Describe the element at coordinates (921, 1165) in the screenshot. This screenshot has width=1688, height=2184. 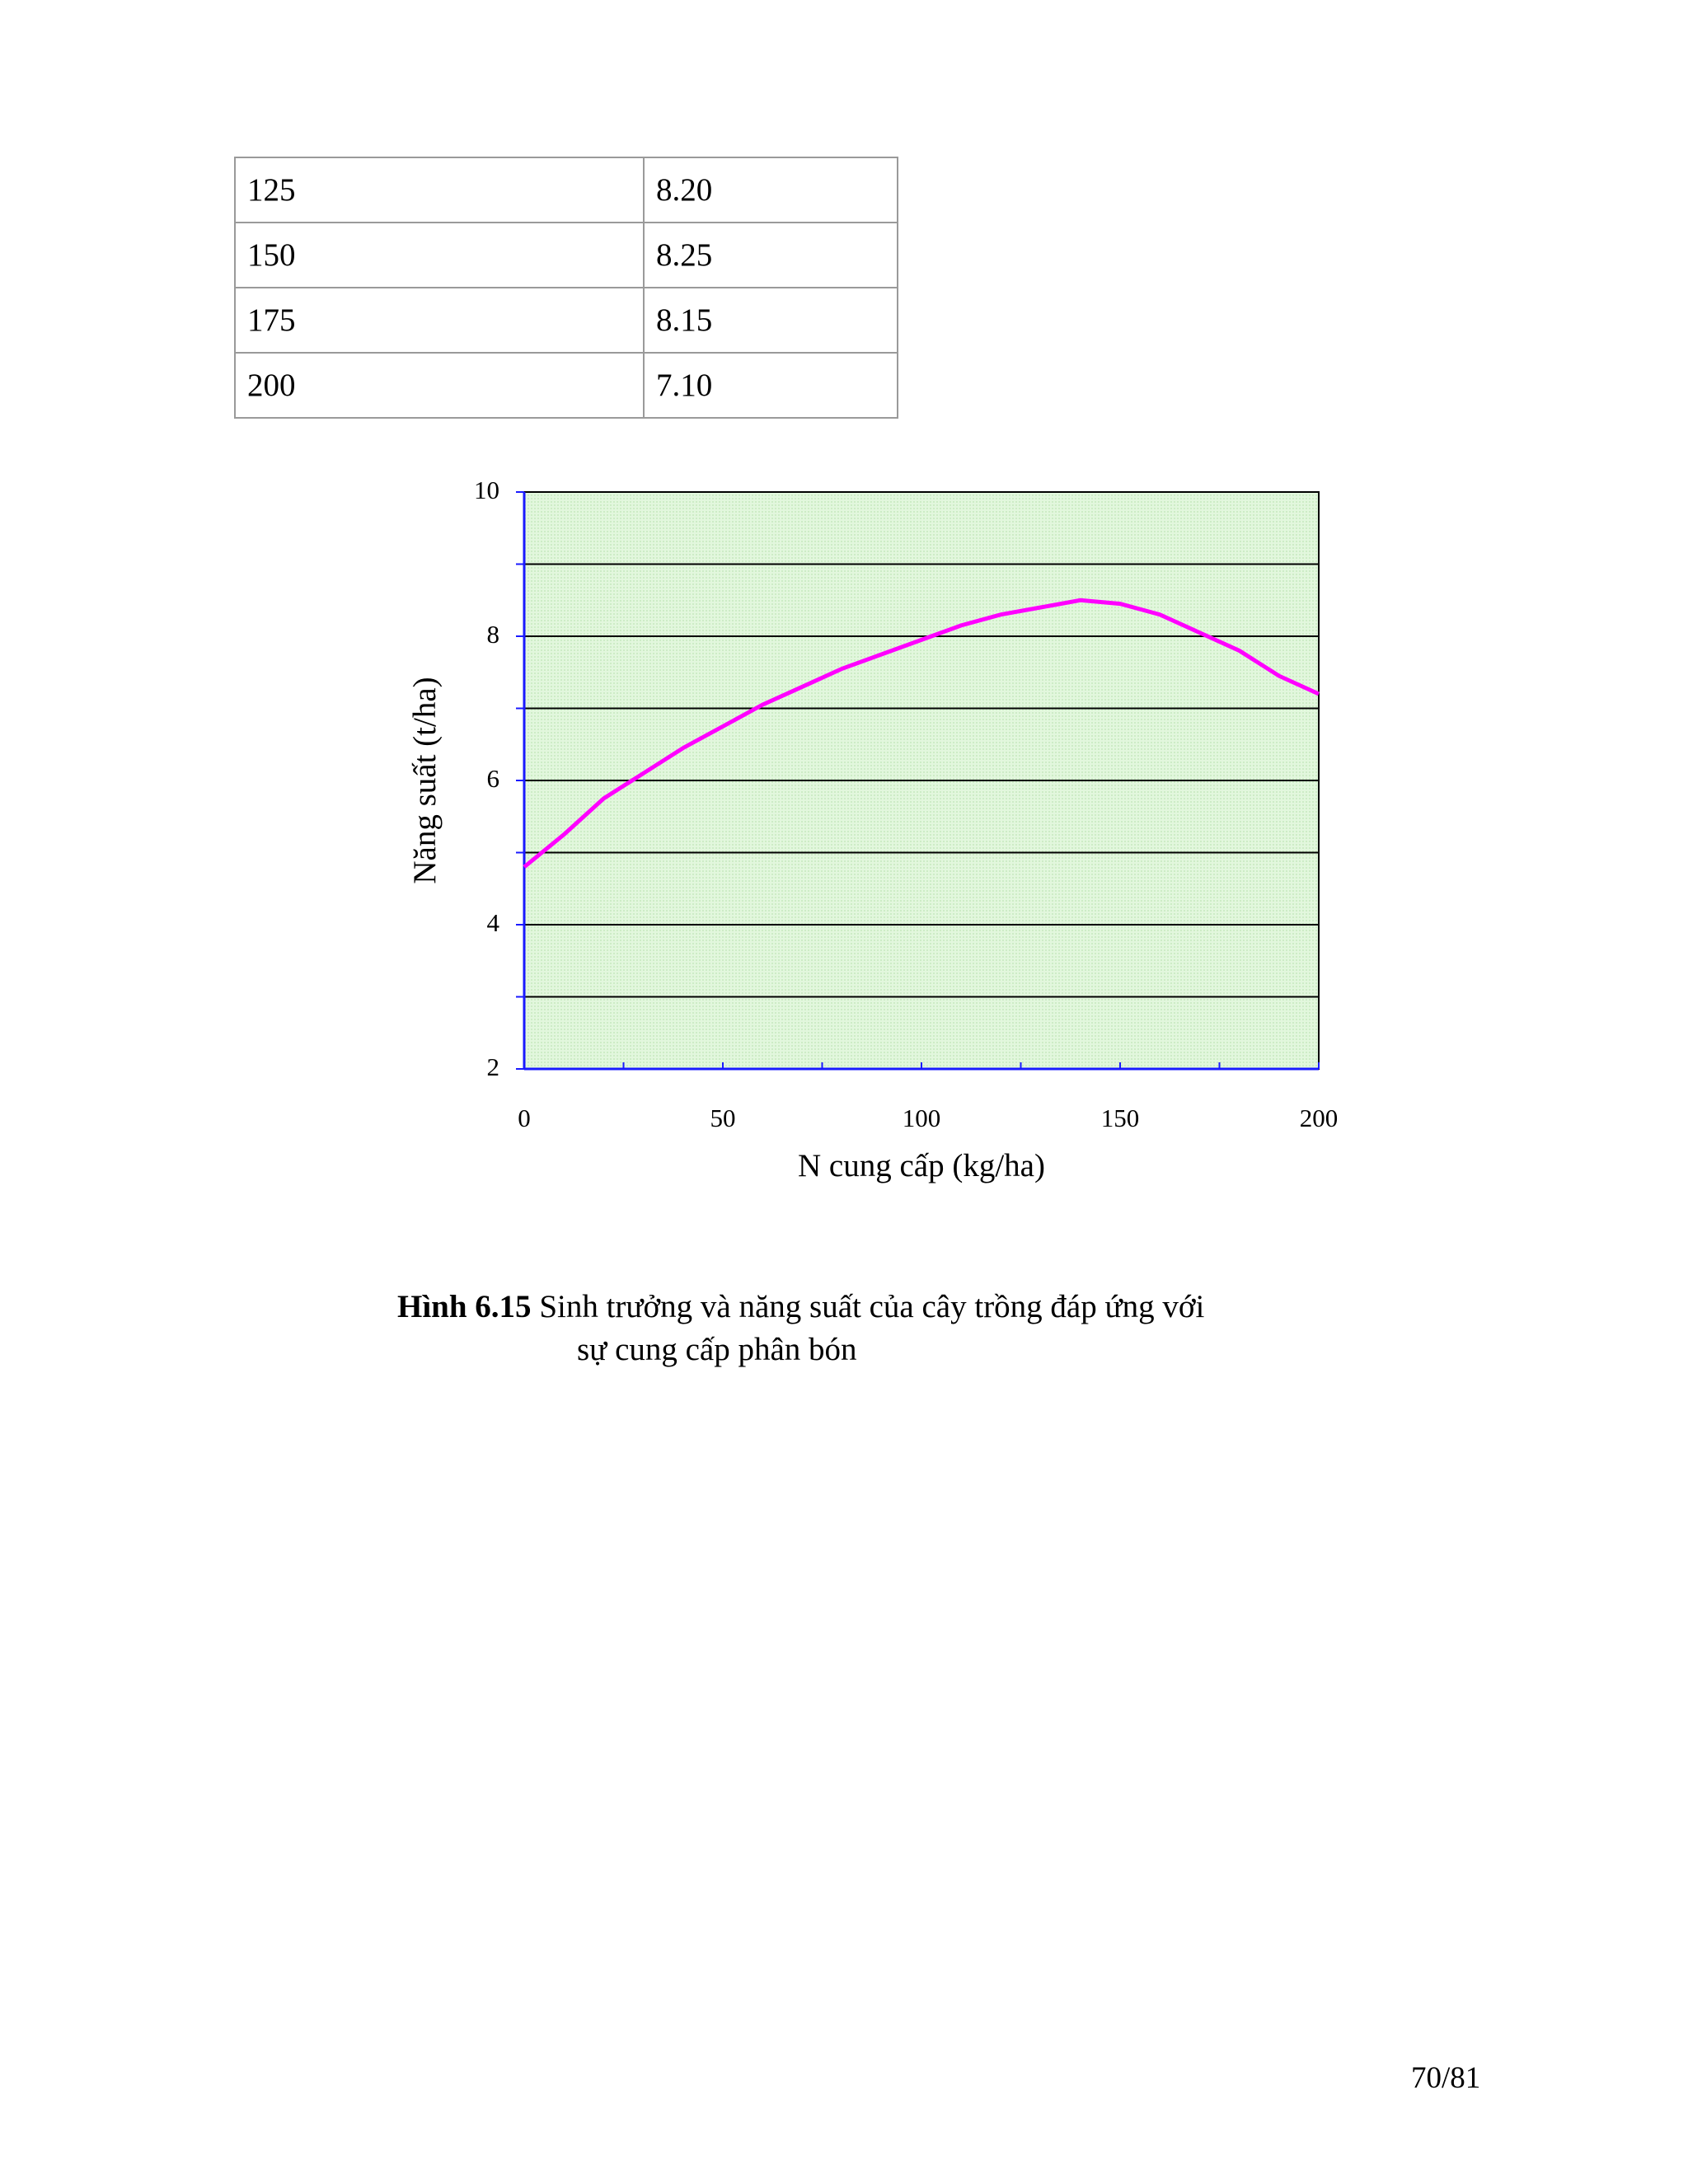
I see `x-axis-title: N cung cấp (kg/ha)` at that location.